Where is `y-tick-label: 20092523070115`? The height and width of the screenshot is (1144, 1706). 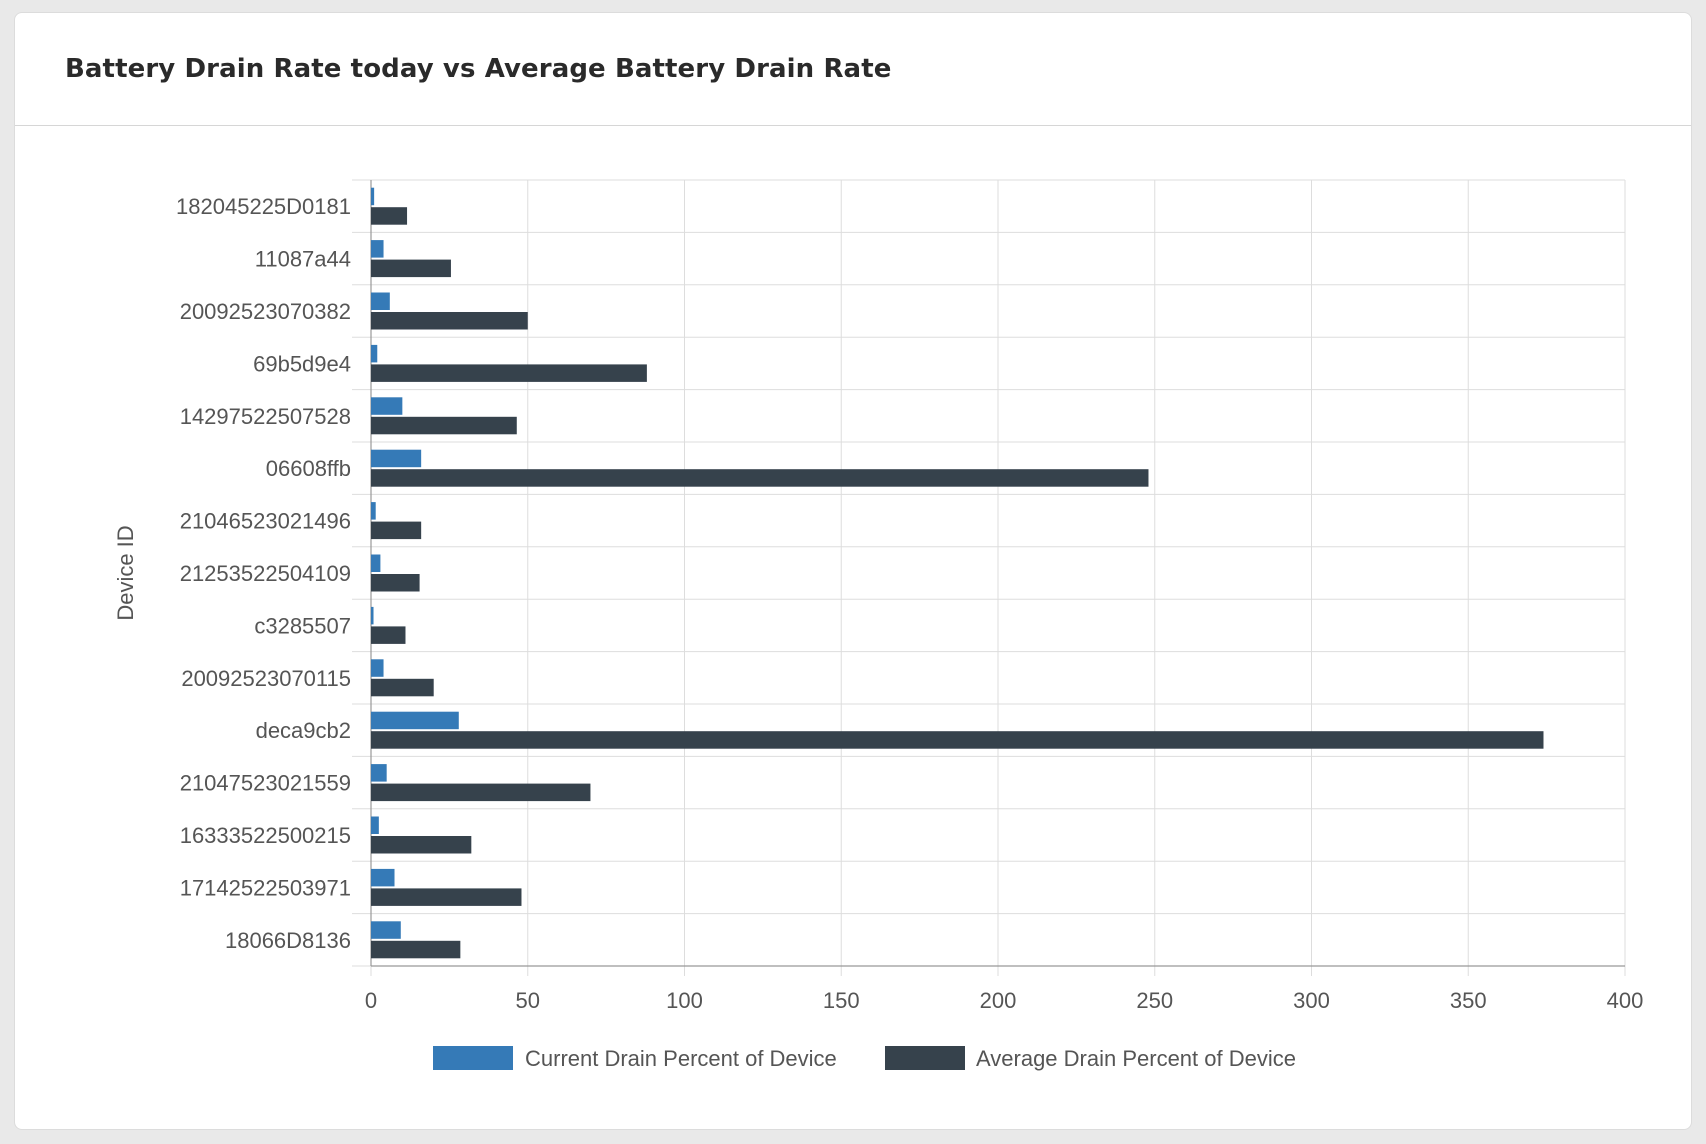
y-tick-label: 20092523070115 is located at coordinates (266, 678).